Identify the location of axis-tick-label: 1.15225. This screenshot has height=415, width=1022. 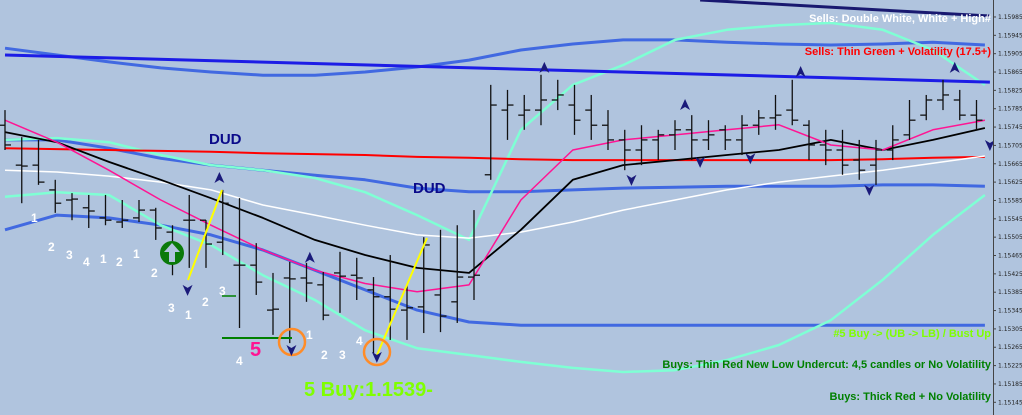
(1010, 366).